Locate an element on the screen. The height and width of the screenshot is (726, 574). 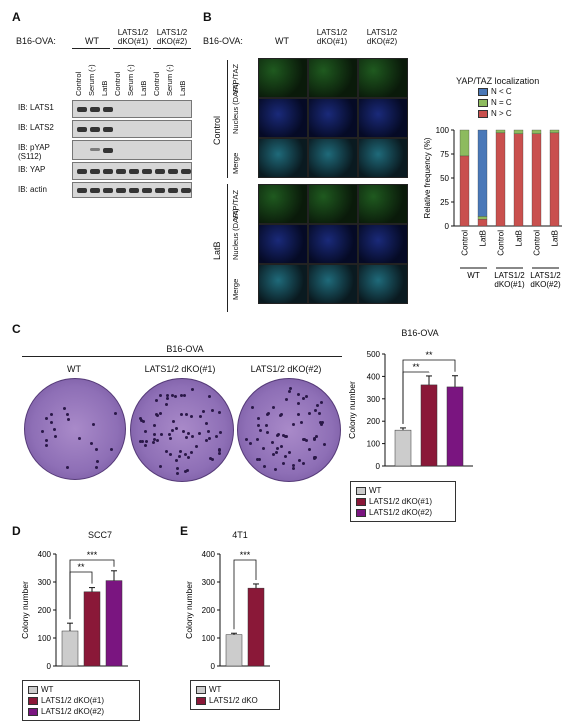
lane-label: LatB is located at coordinates (182, 88).